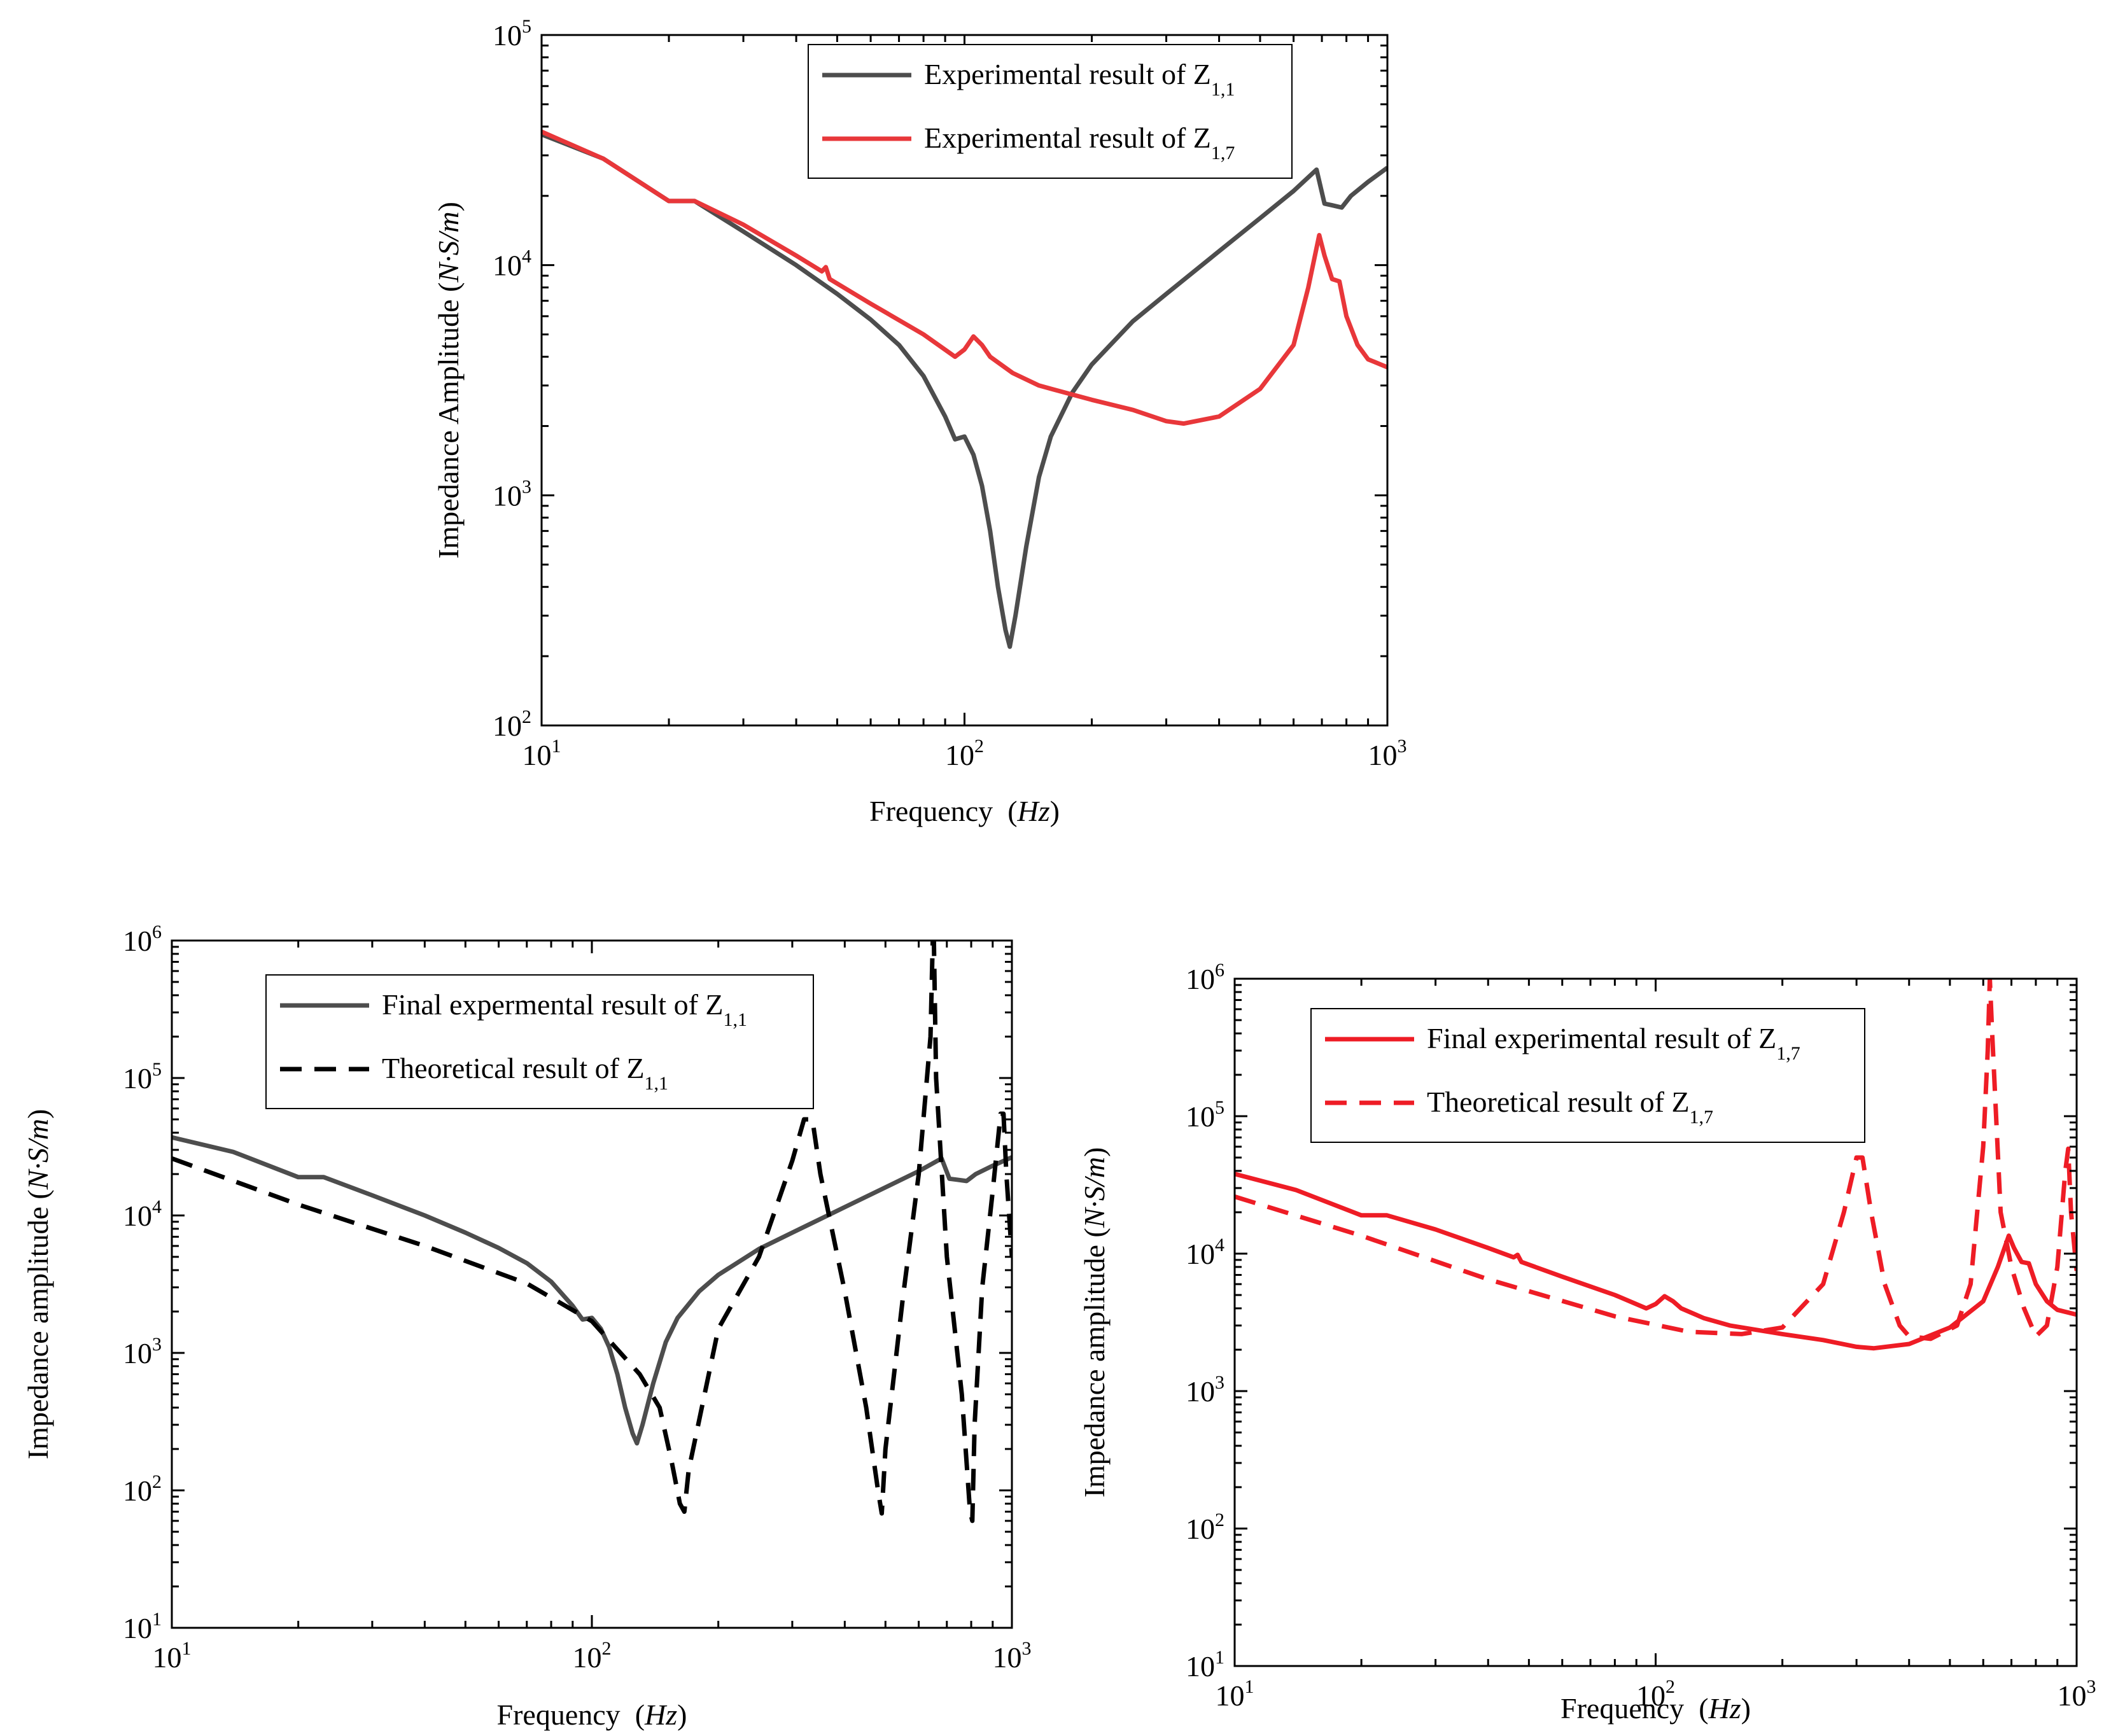  What do you see at coordinates (448, 380) in the screenshot?
I see `y-axis-title: Impedance Amplitude (N·S/m)` at bounding box center [448, 380].